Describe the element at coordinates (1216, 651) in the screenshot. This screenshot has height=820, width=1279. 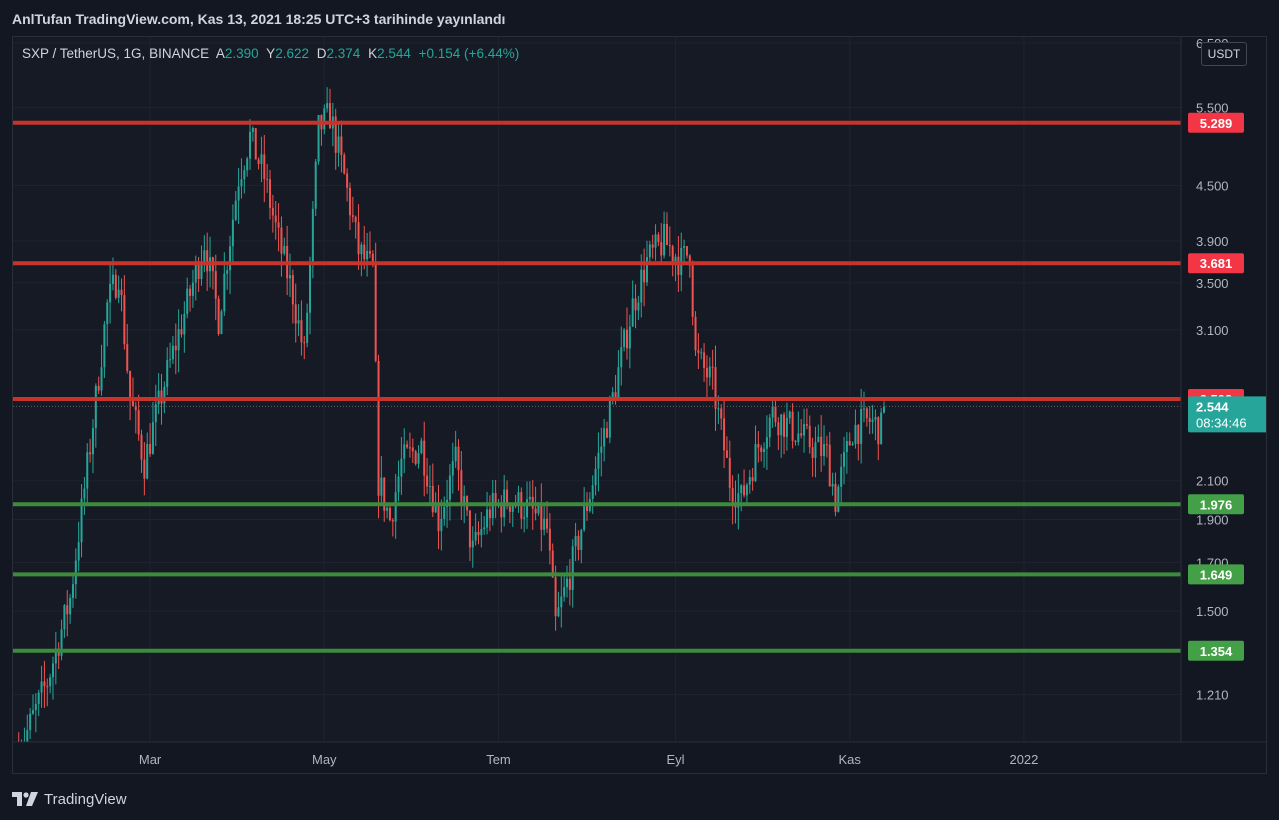
I see `support-price-text: 1.354` at that location.